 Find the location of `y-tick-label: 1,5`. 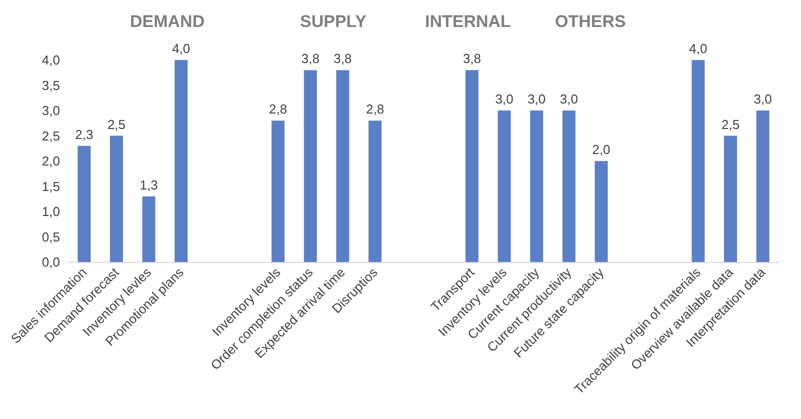

y-tick-label: 1,5 is located at coordinates (51, 186).